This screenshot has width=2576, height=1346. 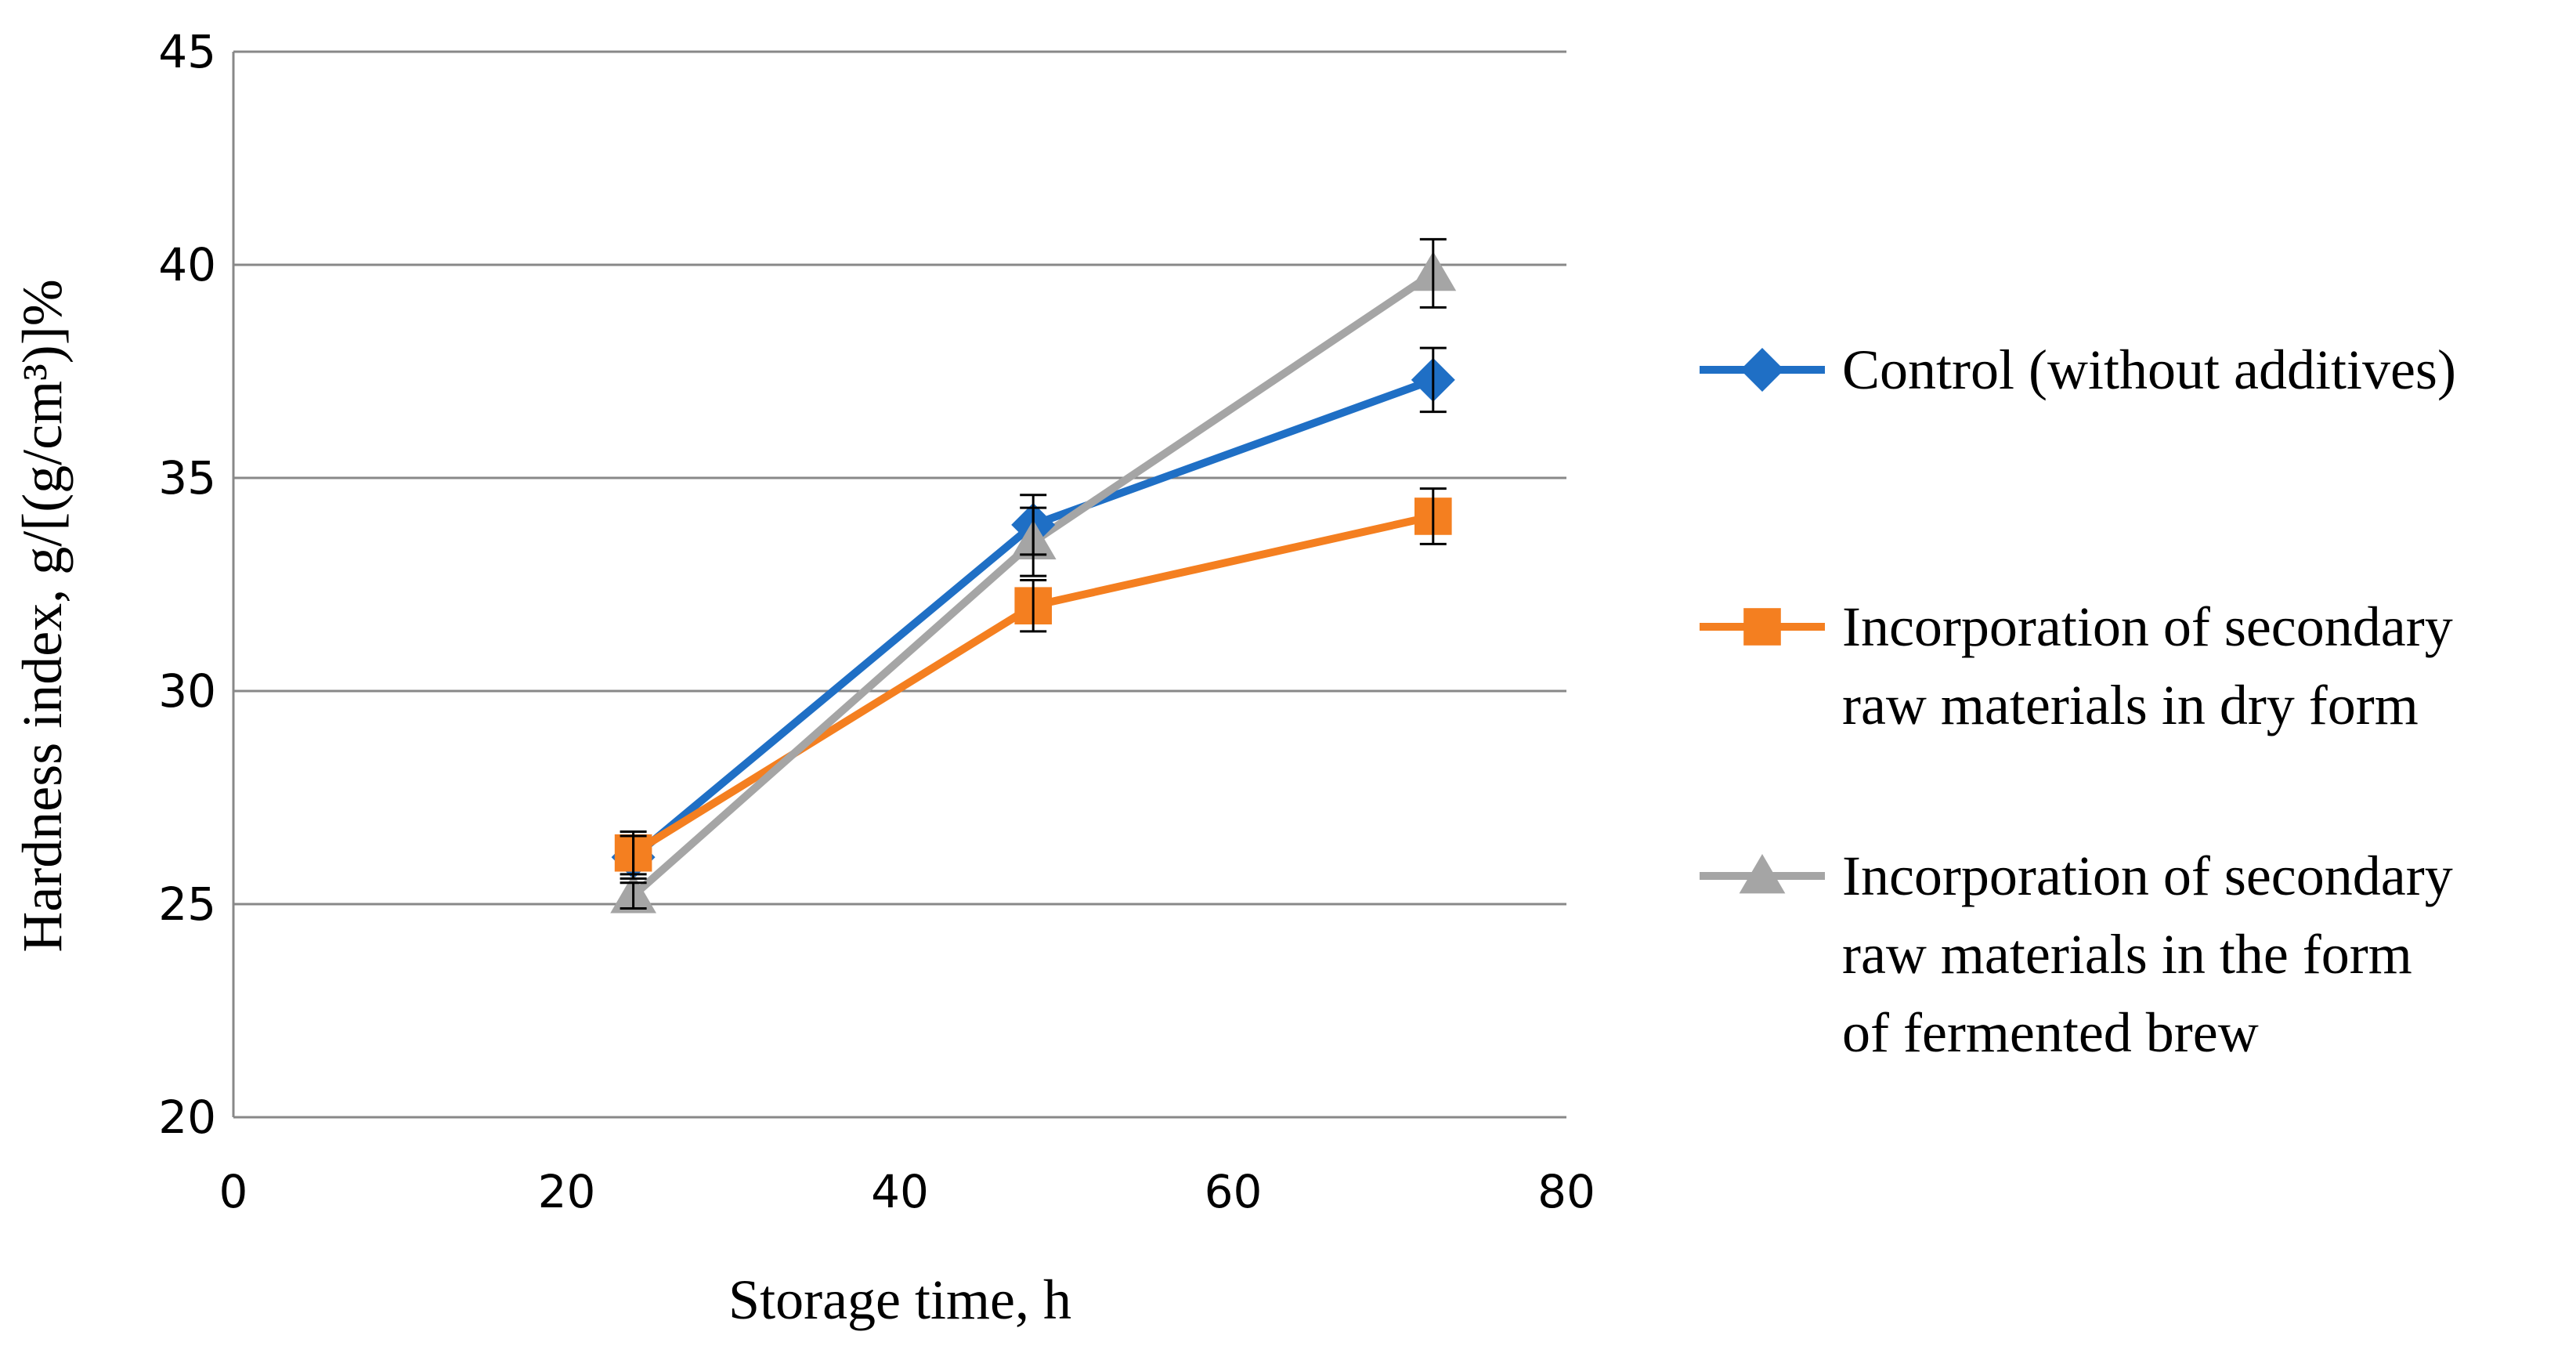 What do you see at coordinates (187, 904) in the screenshot?
I see `y-tick-label: 25` at bounding box center [187, 904].